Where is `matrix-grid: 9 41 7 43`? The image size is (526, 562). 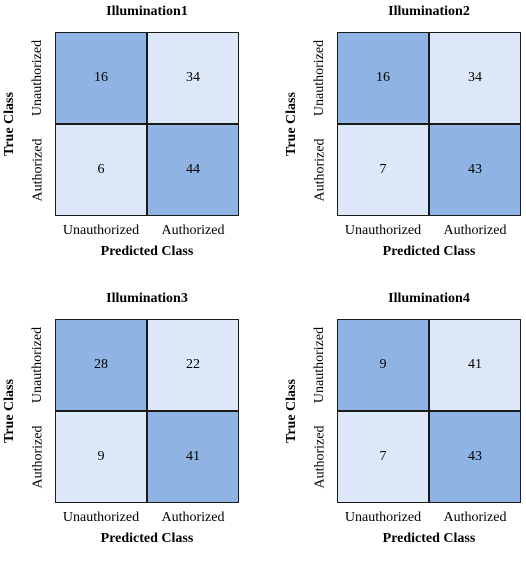 matrix-grid: 9 41 7 43 is located at coordinates (429, 411).